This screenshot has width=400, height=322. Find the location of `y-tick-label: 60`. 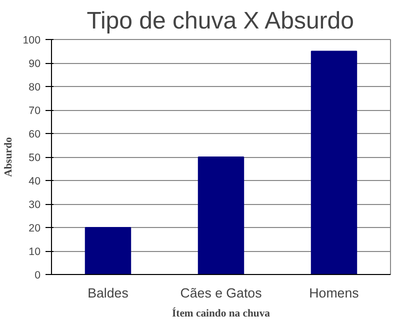

y-tick-label: 60 is located at coordinates (34, 134).